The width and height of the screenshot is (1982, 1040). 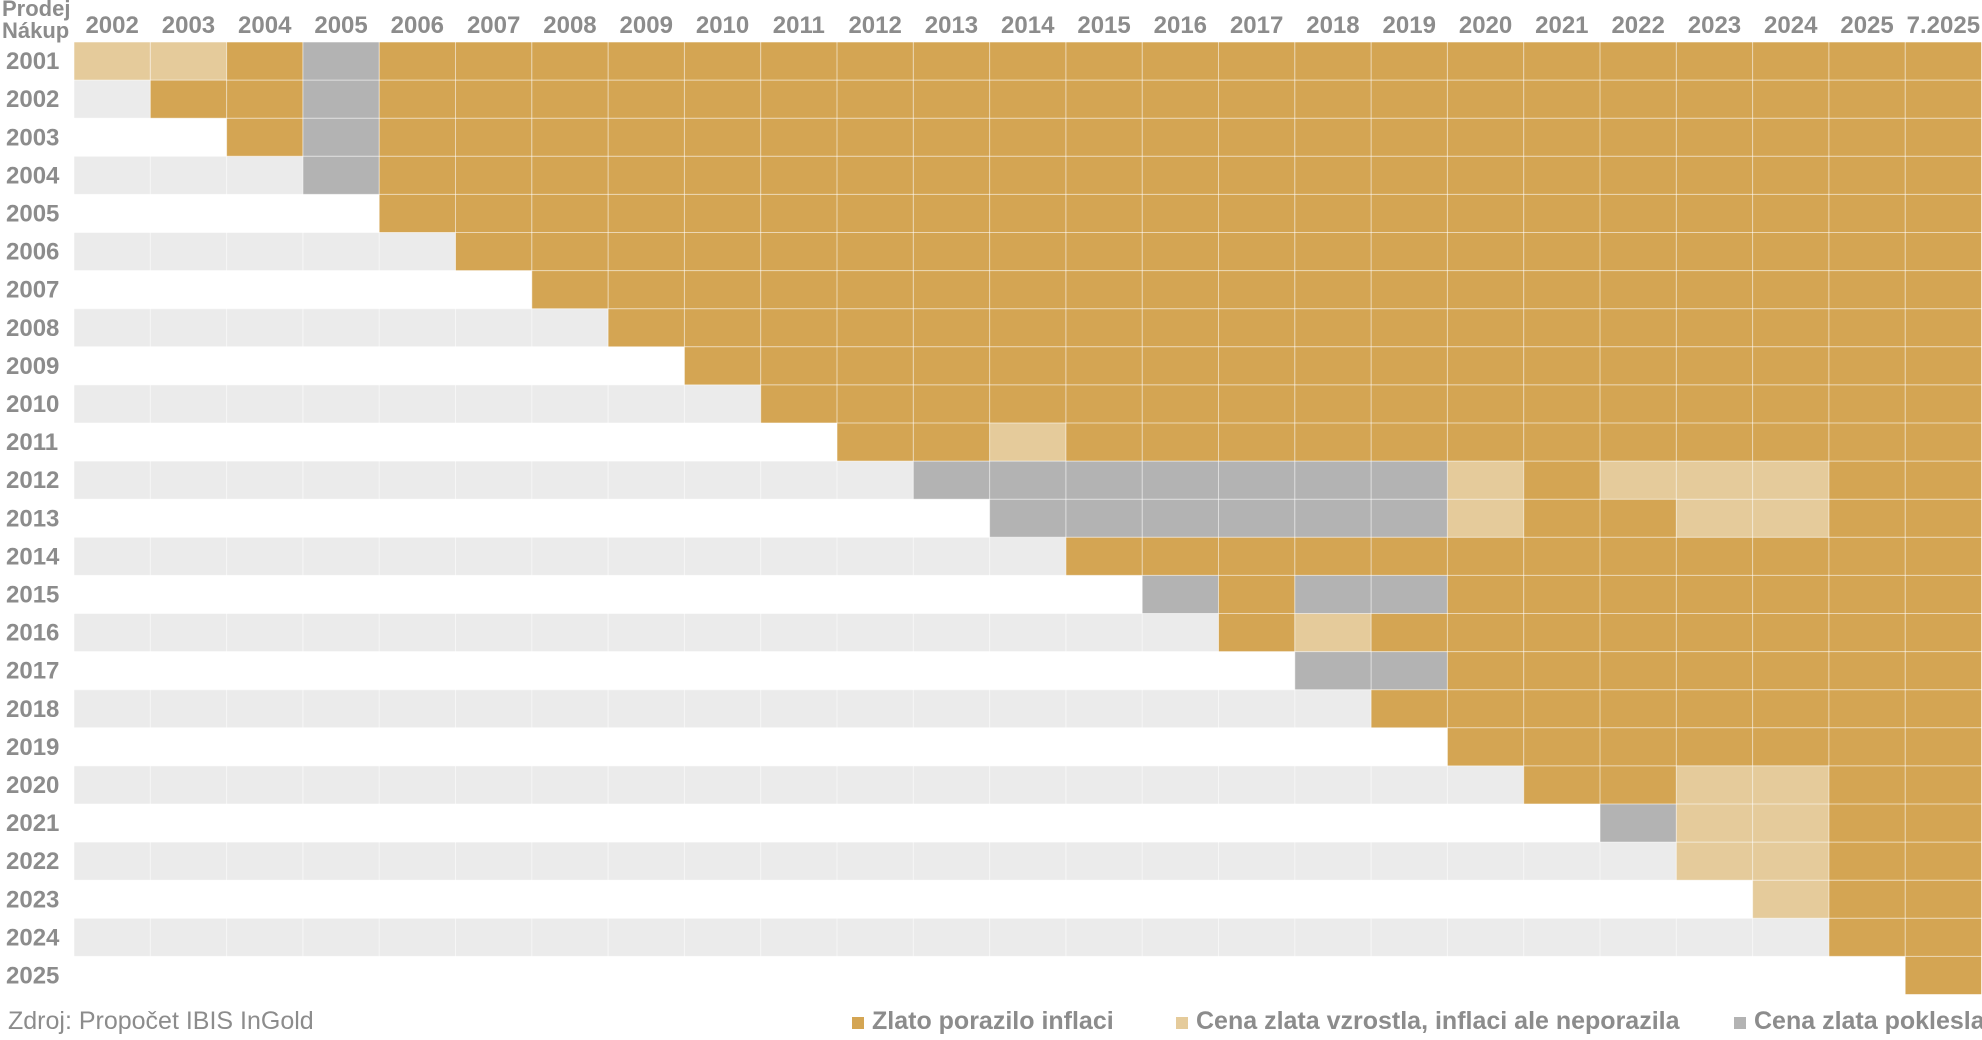 I want to click on column-label: 2010, so click(x=722, y=25).